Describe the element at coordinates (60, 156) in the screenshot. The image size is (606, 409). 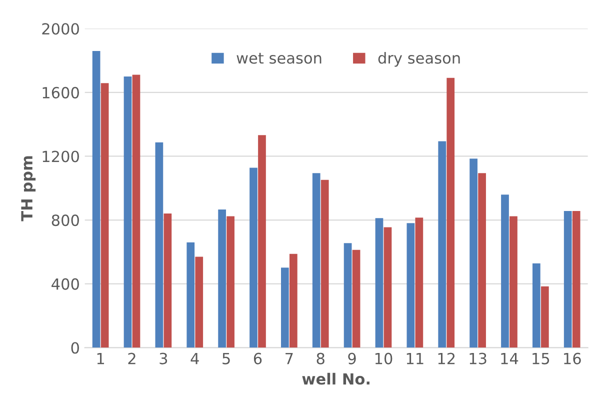
I see `y-tick-label: 1200` at that location.